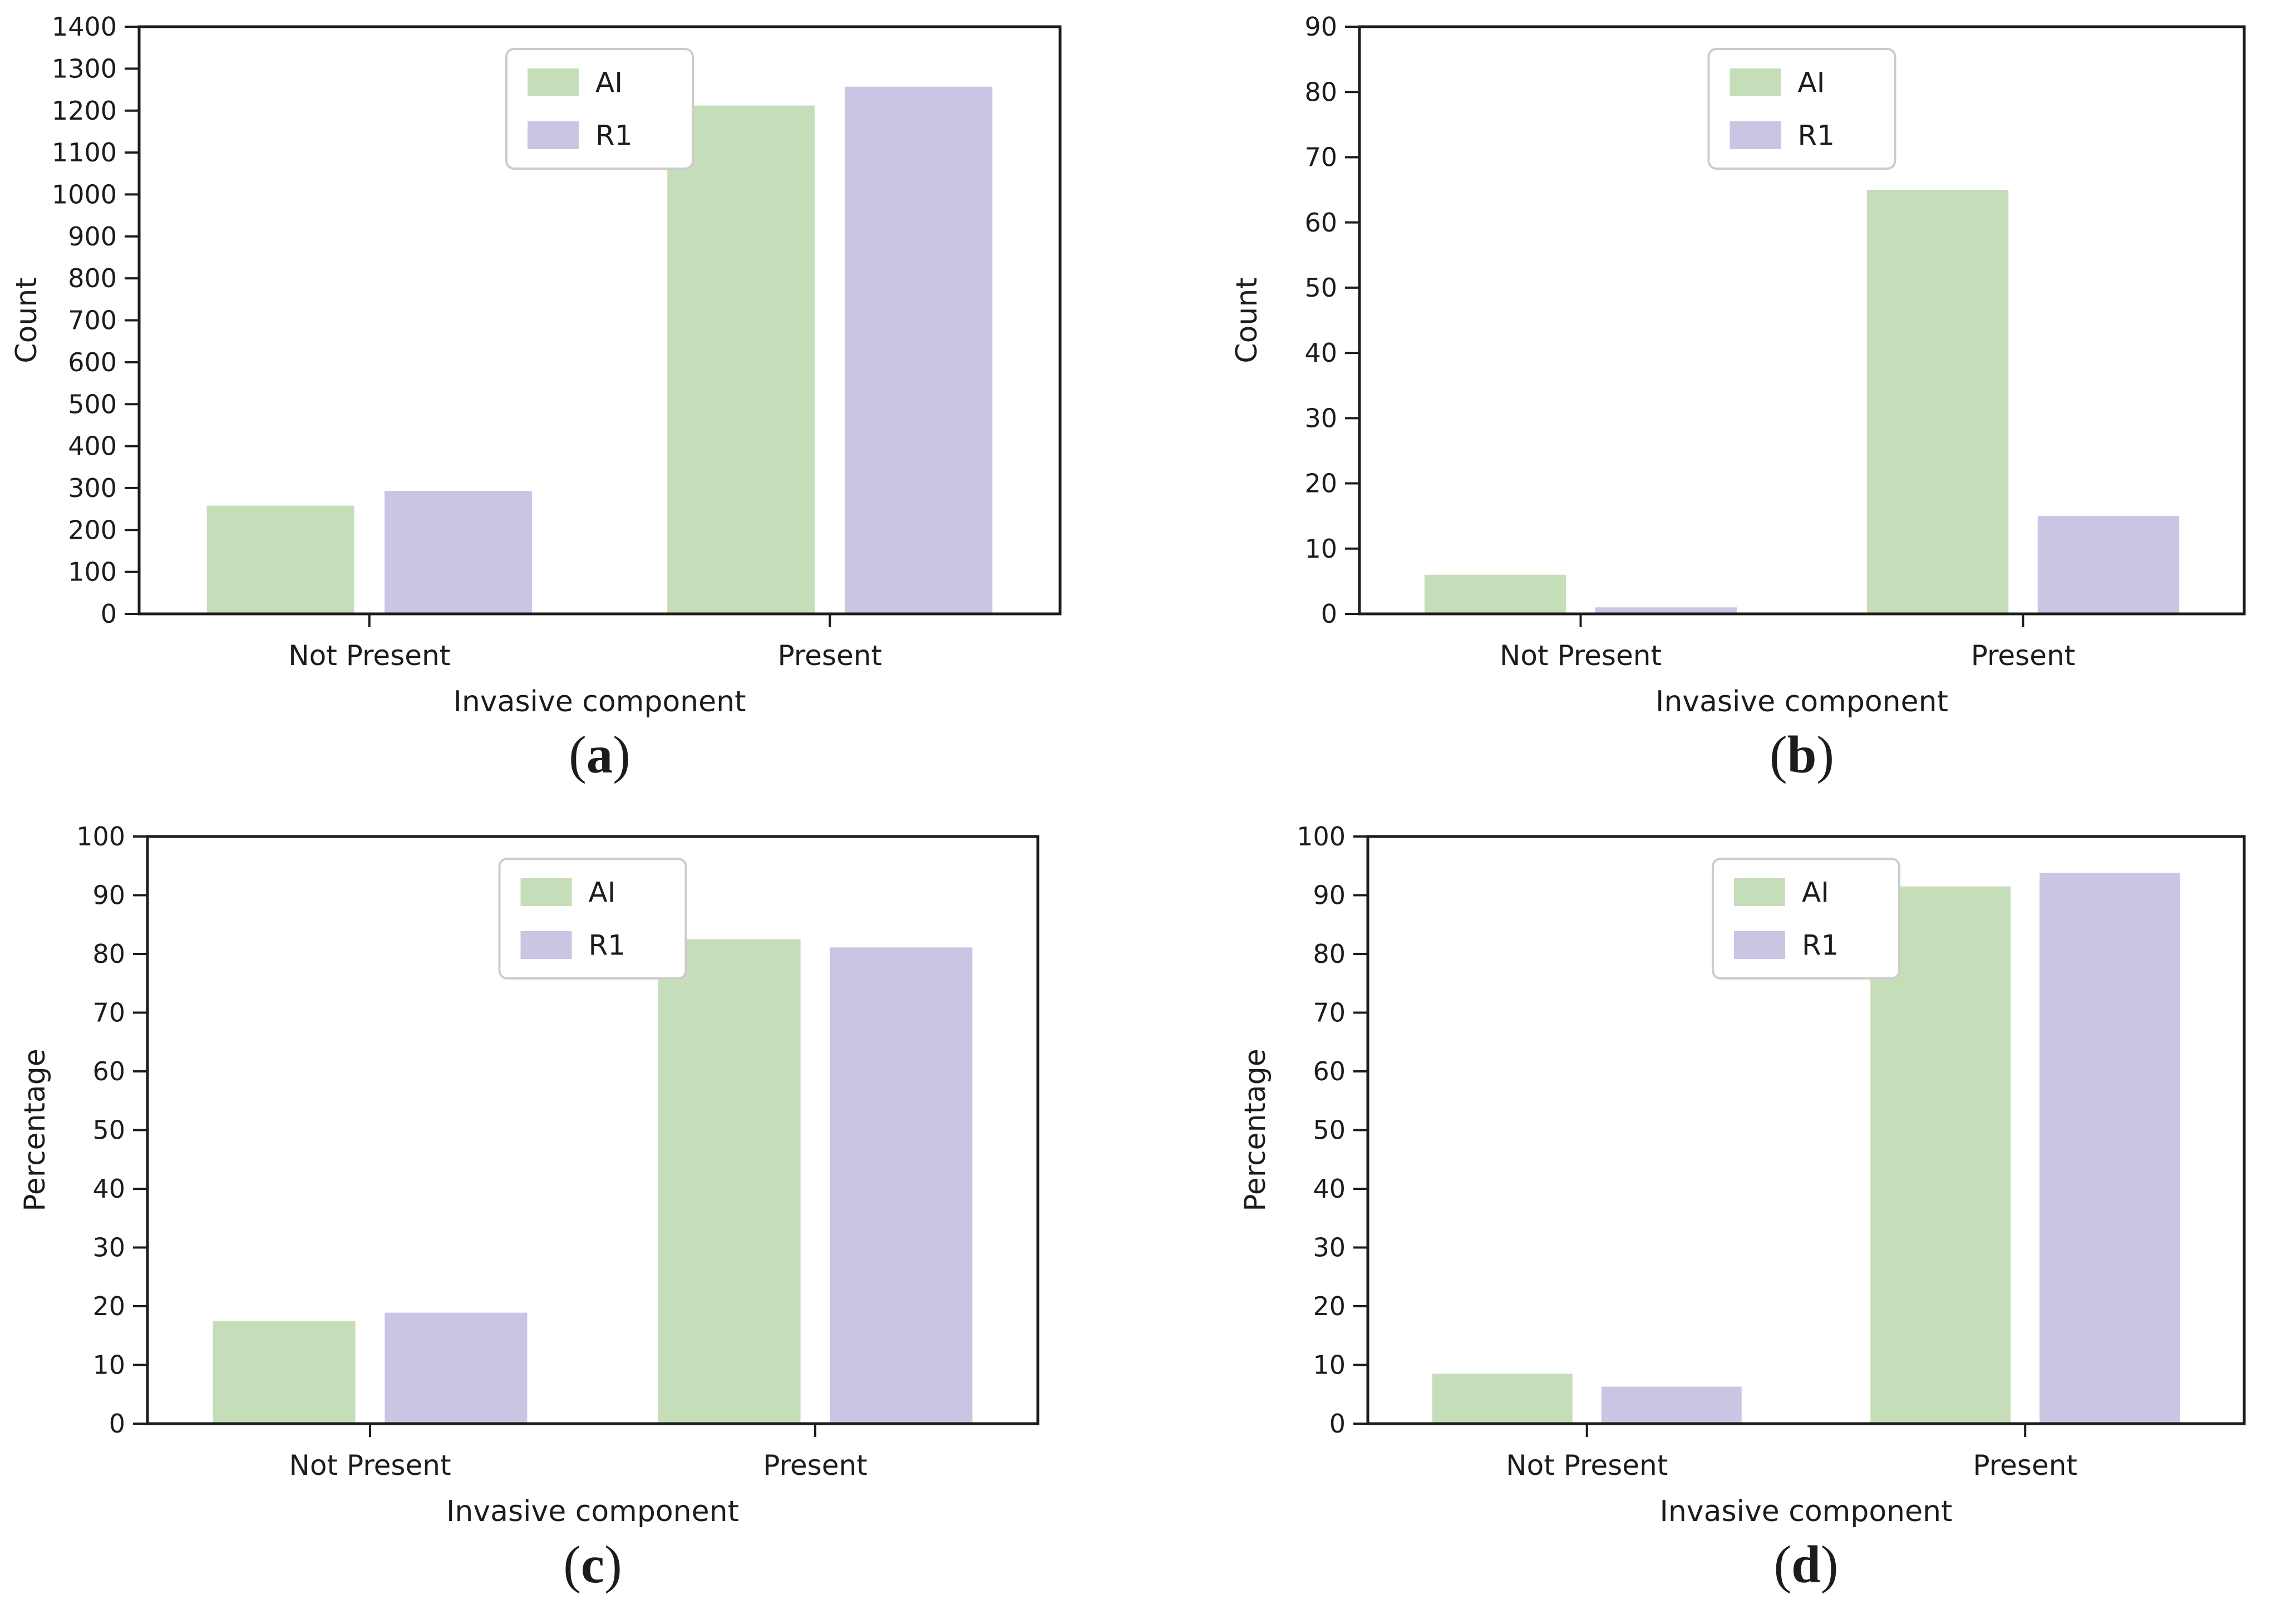  What do you see at coordinates (92, 321) in the screenshot?
I see `y-tick-label: 700` at bounding box center [92, 321].